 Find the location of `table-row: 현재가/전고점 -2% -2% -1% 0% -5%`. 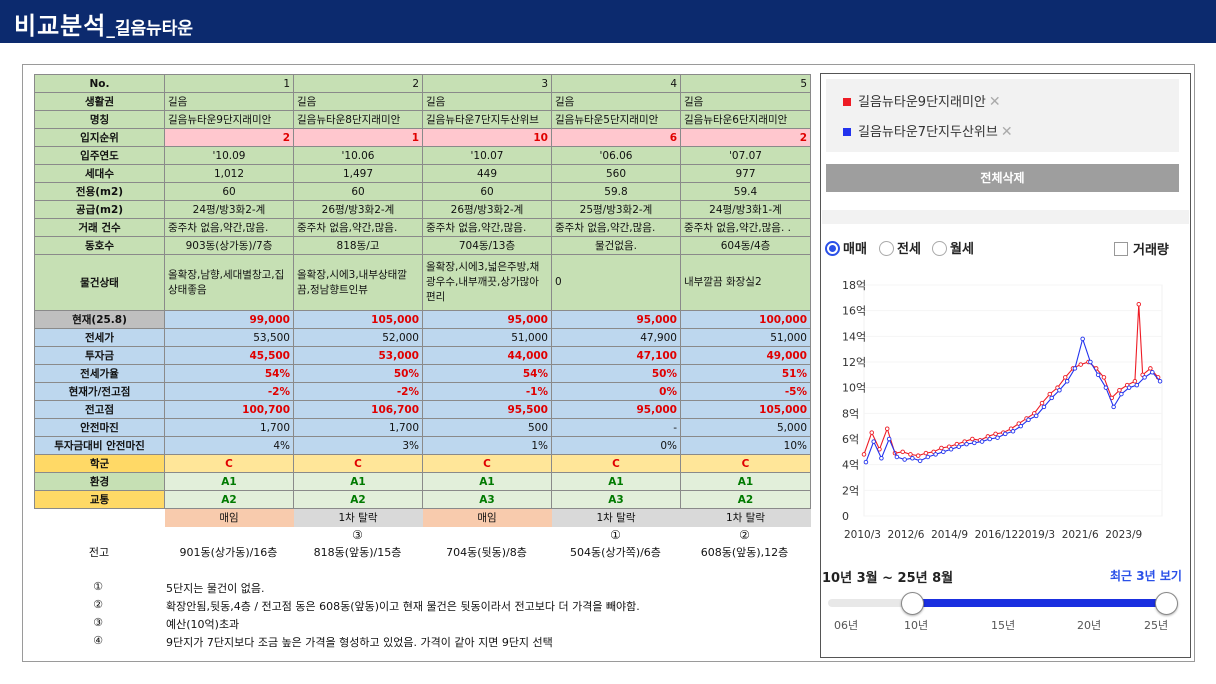

table-row: 현재가/전고점 -2% -2% -1% 0% -5% is located at coordinates (422, 391).